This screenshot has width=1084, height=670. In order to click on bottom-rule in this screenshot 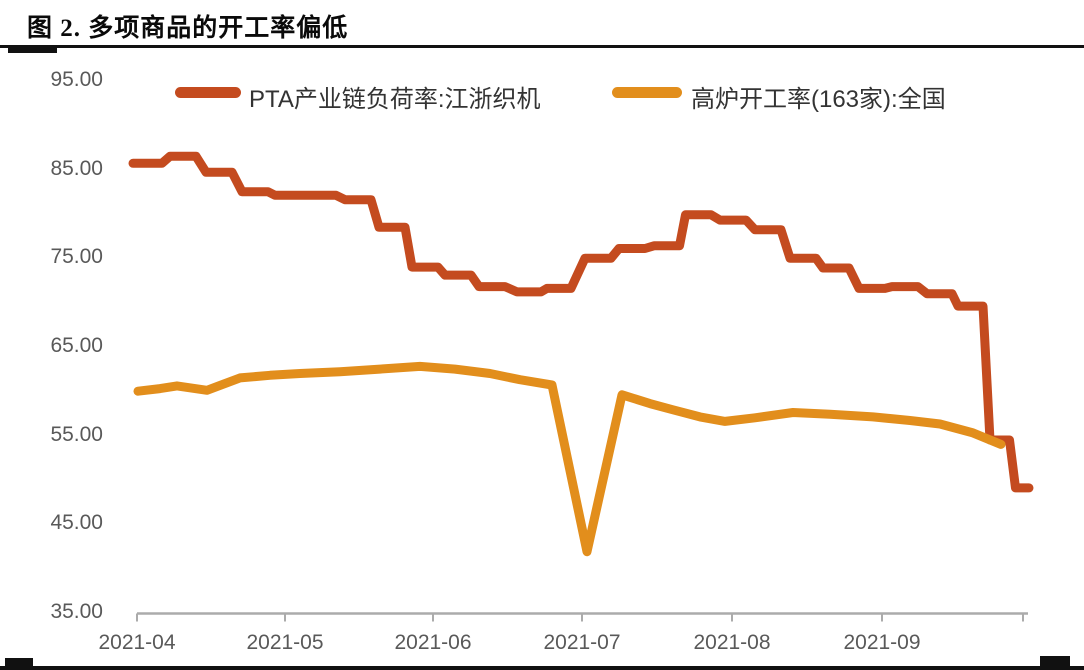, I will do `click(542, 668)`.